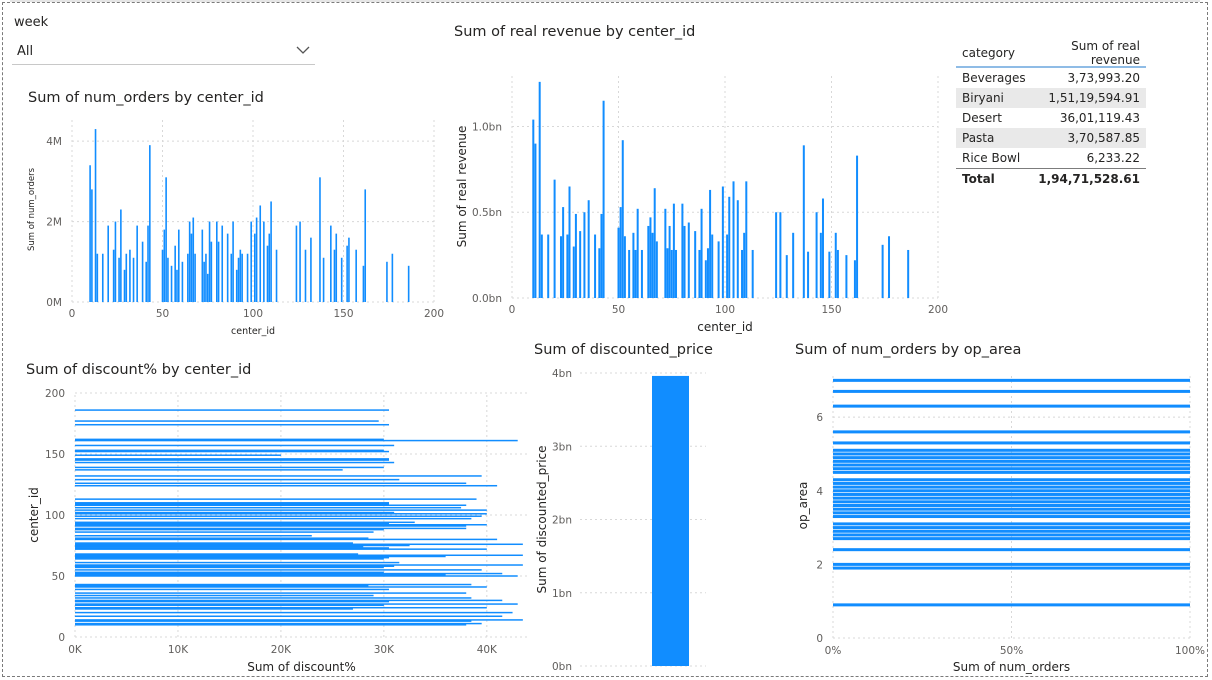 This screenshot has width=1212, height=680. I want to click on y-tick-label: 100, so click(55, 516).